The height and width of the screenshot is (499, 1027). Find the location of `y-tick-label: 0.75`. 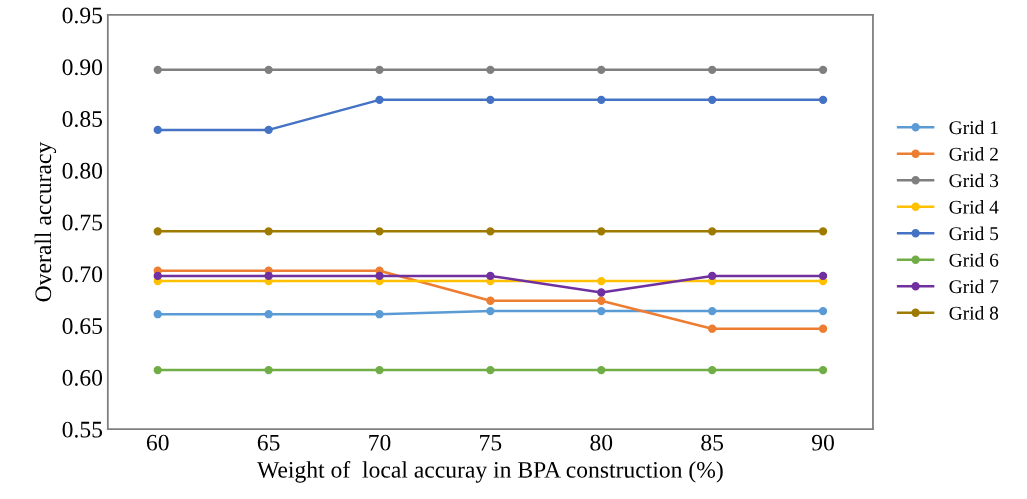

y-tick-label: 0.75 is located at coordinates (82, 222).